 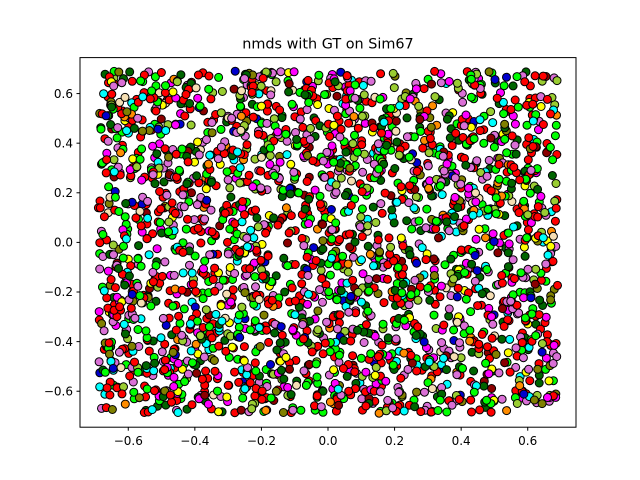 I want to click on x-tick-label: 0.6, so click(x=527, y=441).